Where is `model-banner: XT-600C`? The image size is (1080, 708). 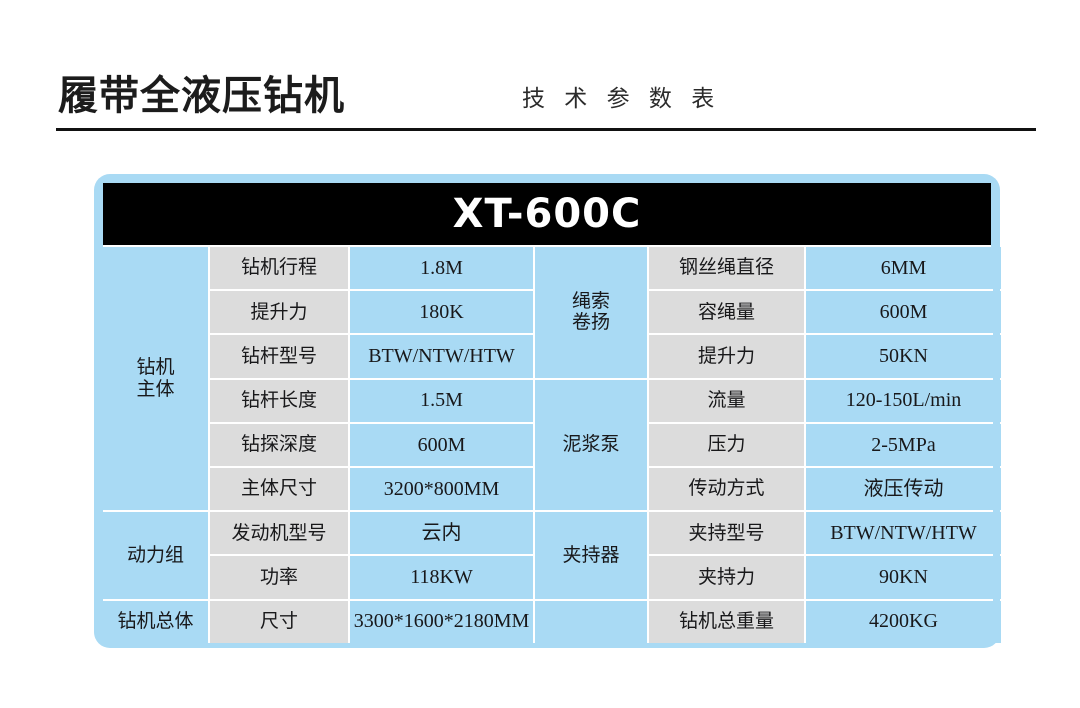 model-banner: XT-600C is located at coordinates (547, 214).